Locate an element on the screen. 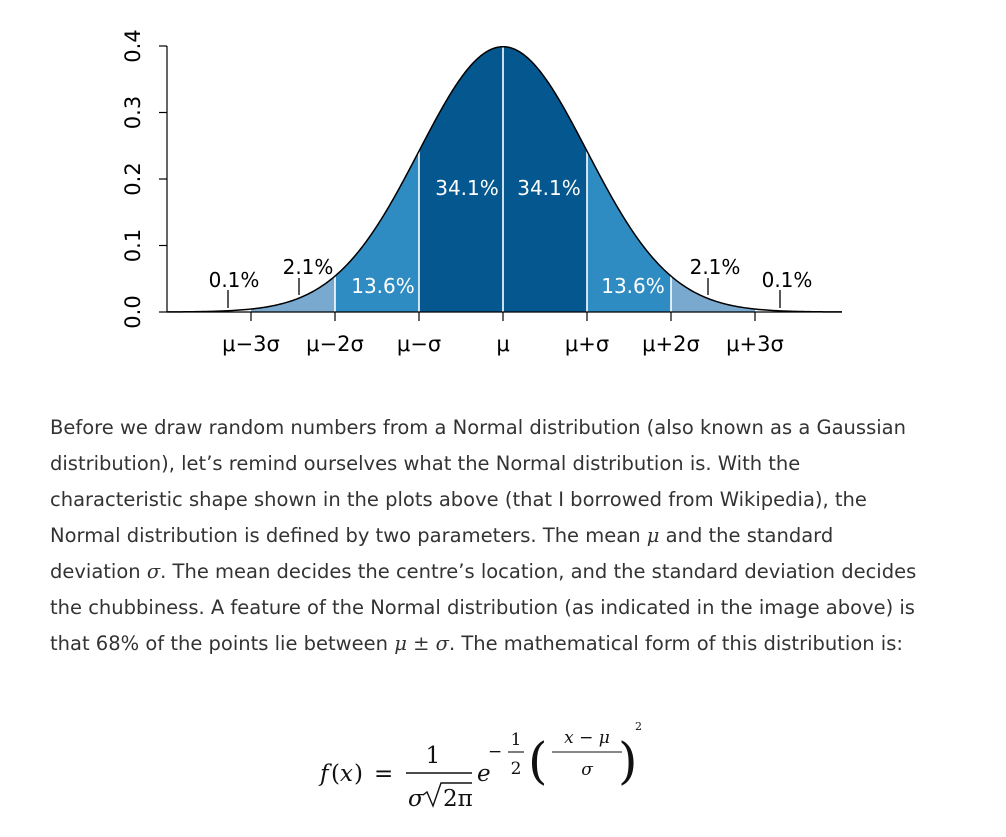 This screenshot has width=1006, height=837. formula-denominator-sigma: σ is located at coordinates (416, 799).